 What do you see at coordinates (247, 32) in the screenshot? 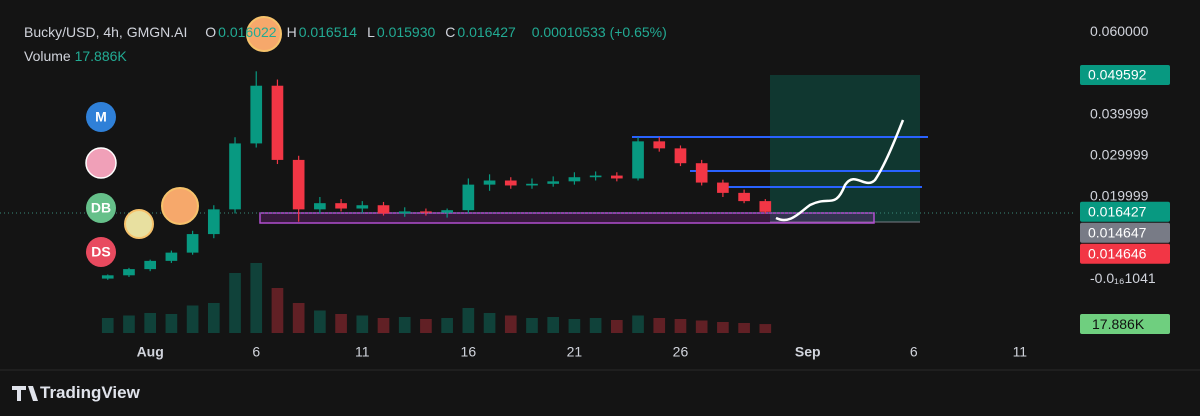
I see `ohlc-value: 0.016022` at bounding box center [247, 32].